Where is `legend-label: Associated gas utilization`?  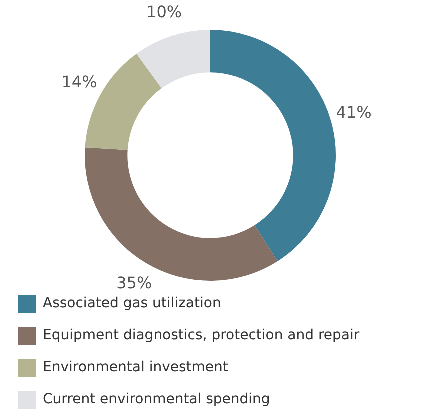 legend-label: Associated gas utilization is located at coordinates (132, 304).